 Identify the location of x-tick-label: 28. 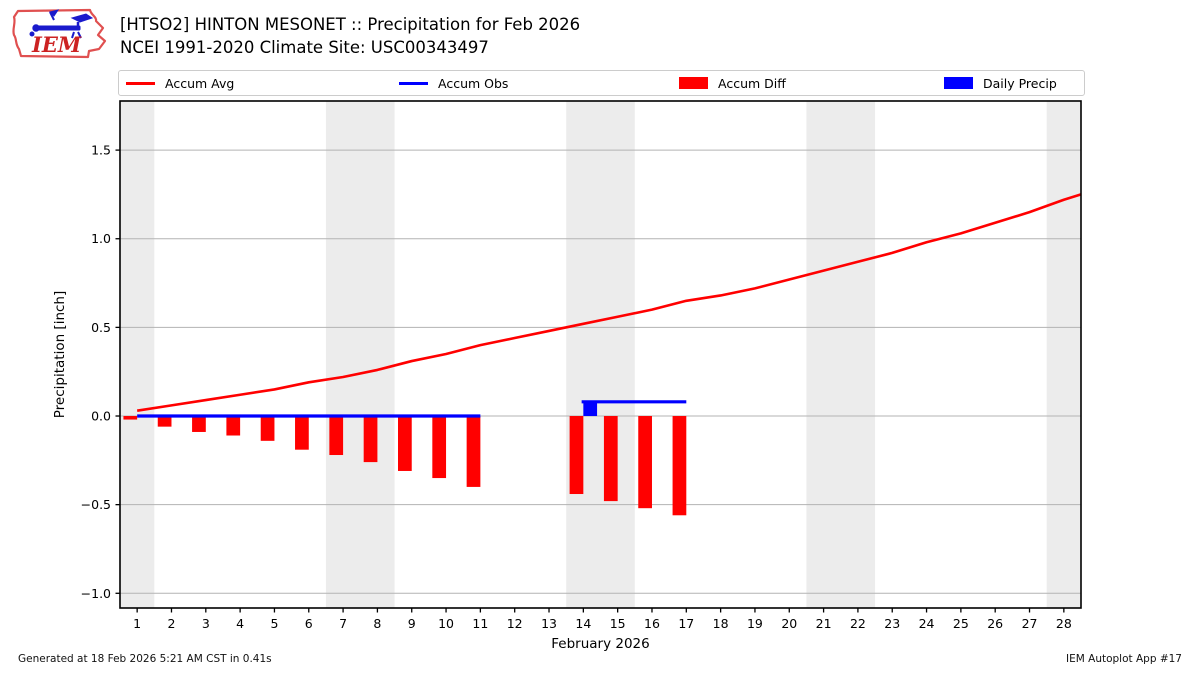
(1064, 623).